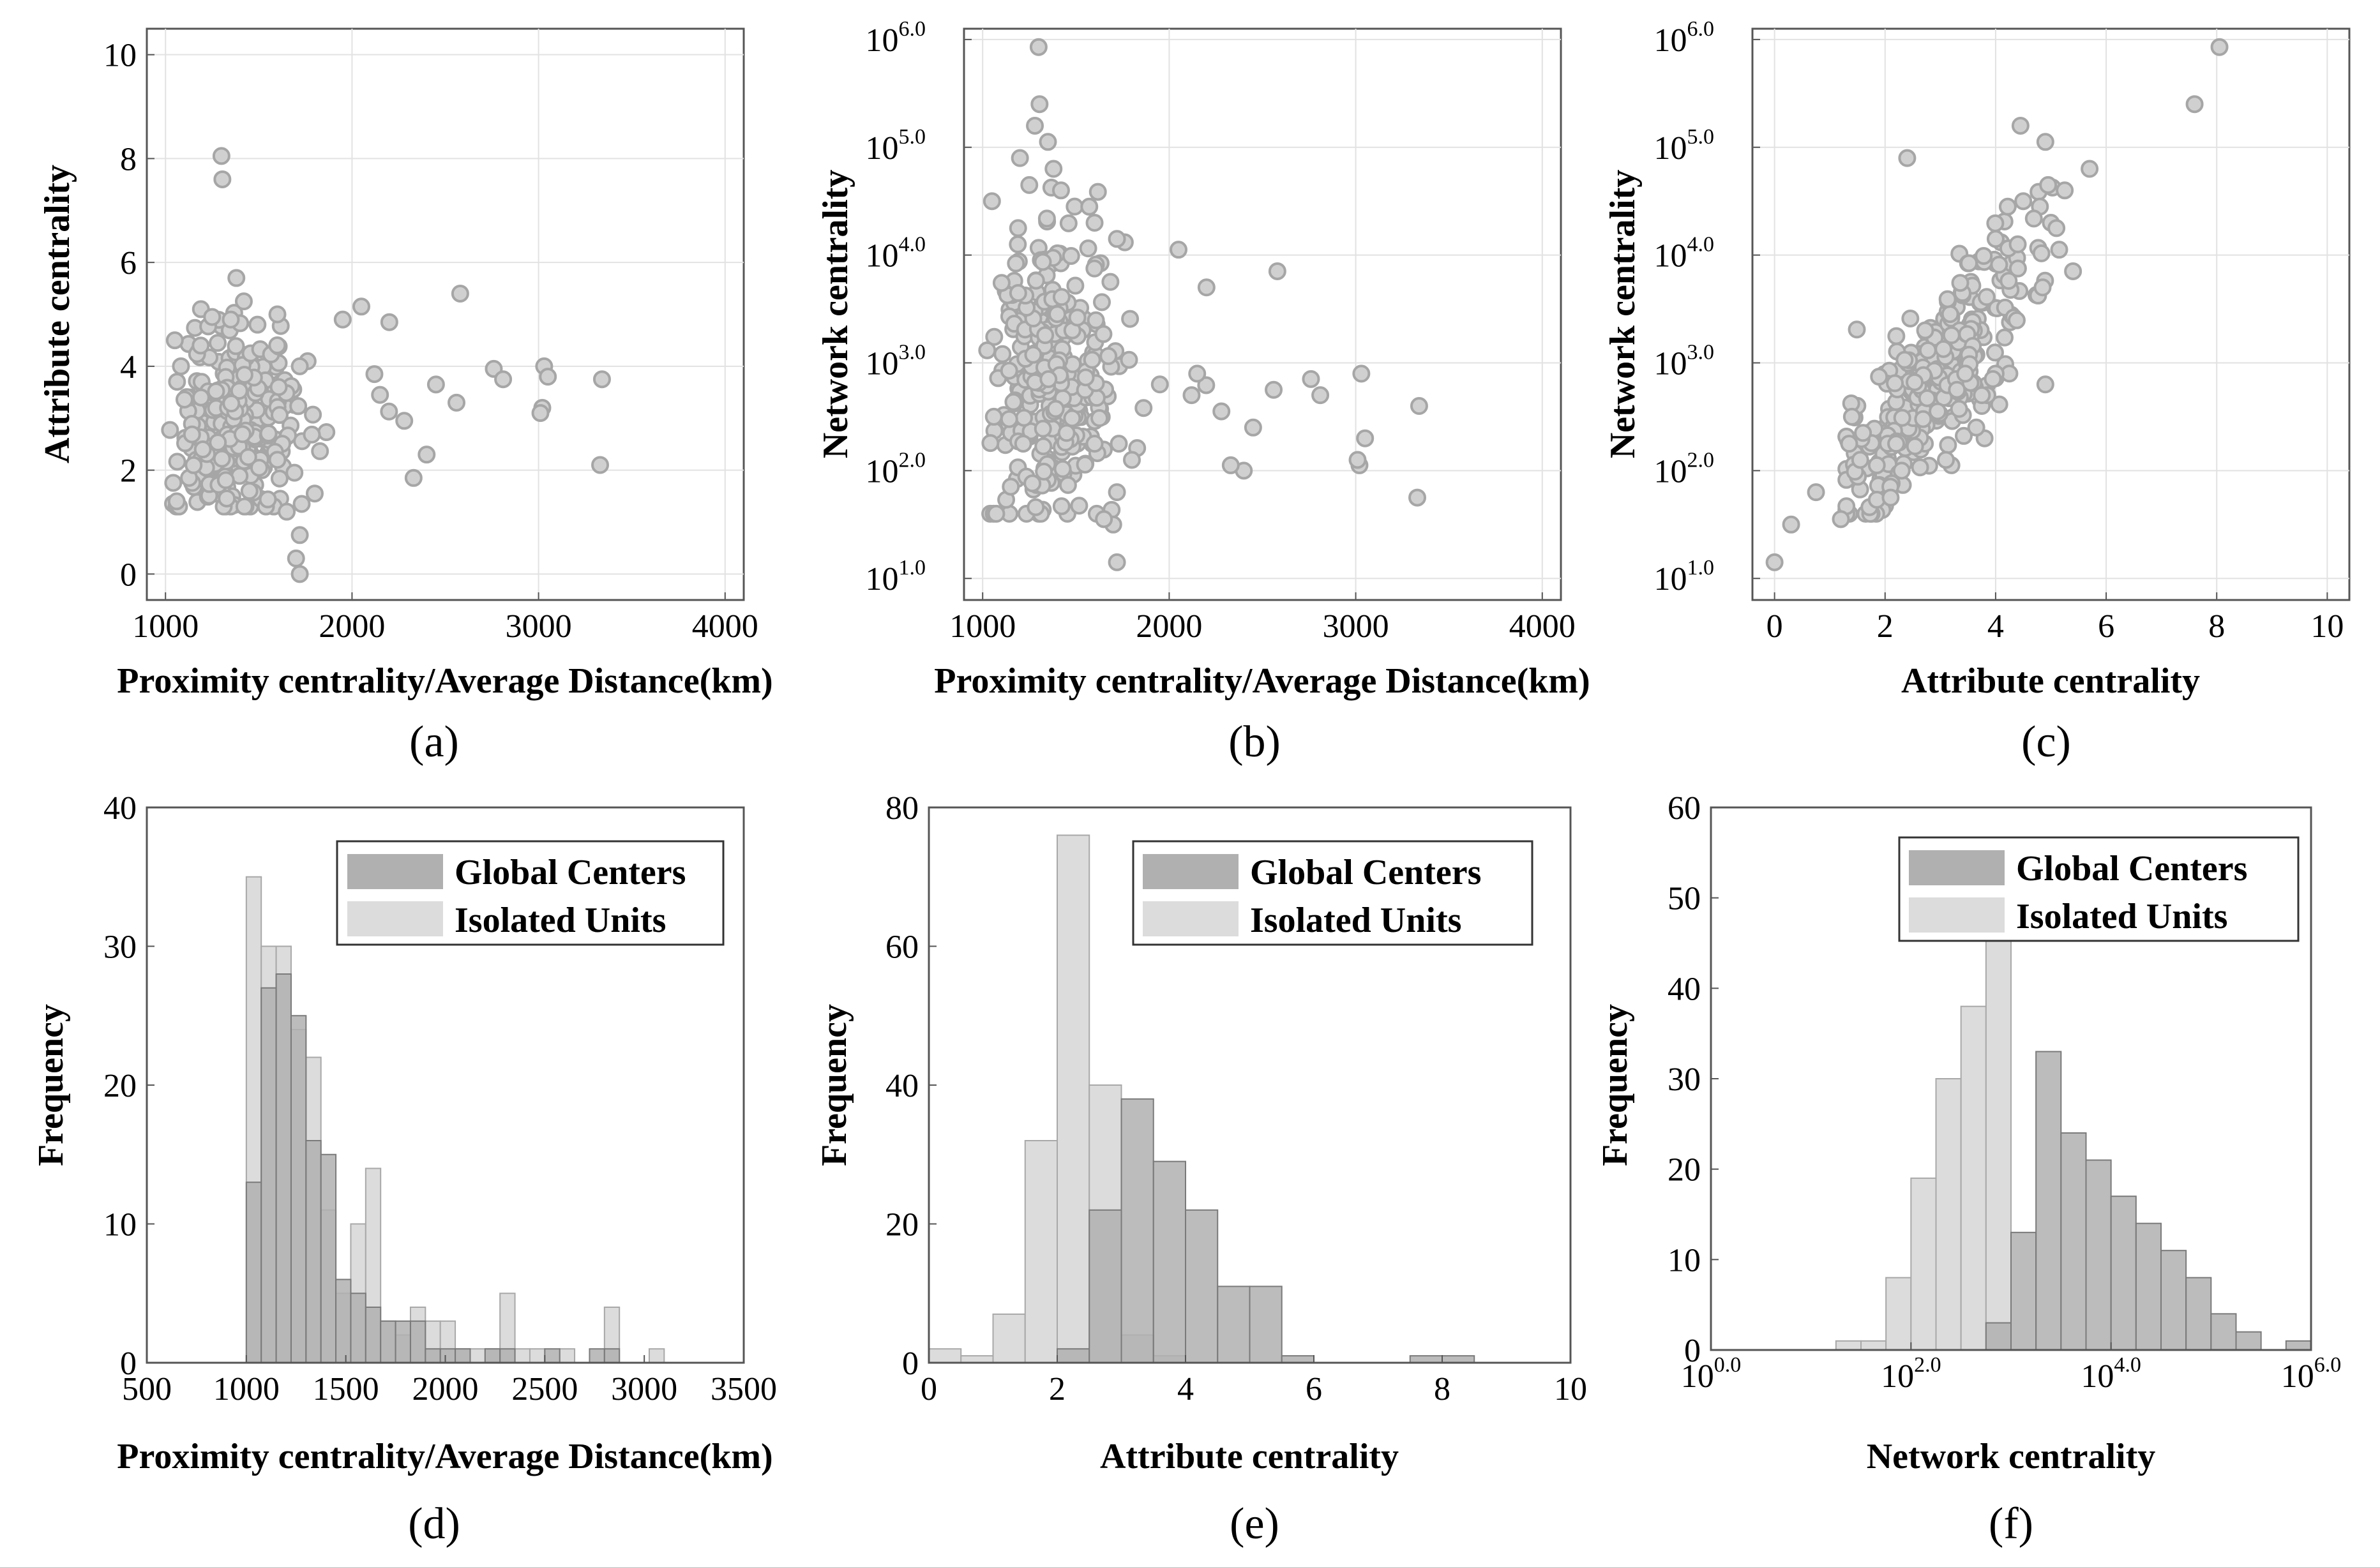 The width and height of the screenshot is (2380, 1567). I want to click on y-tick-label: 104.0, so click(1684, 253).